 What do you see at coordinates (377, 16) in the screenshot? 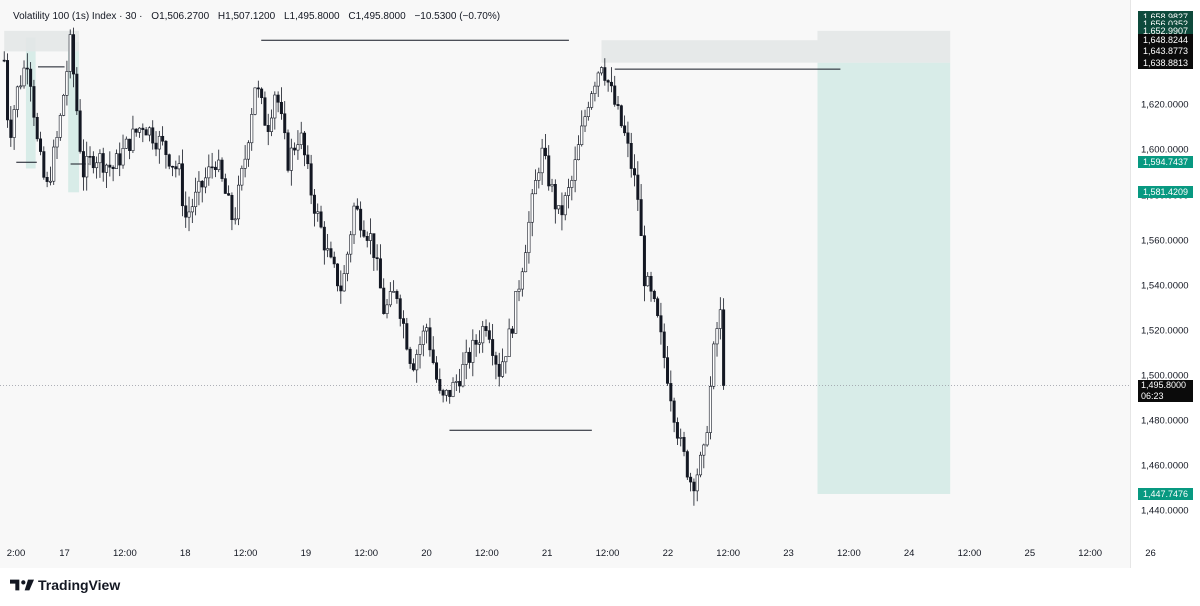
I see `legend-close: C1,495.8000` at bounding box center [377, 16].